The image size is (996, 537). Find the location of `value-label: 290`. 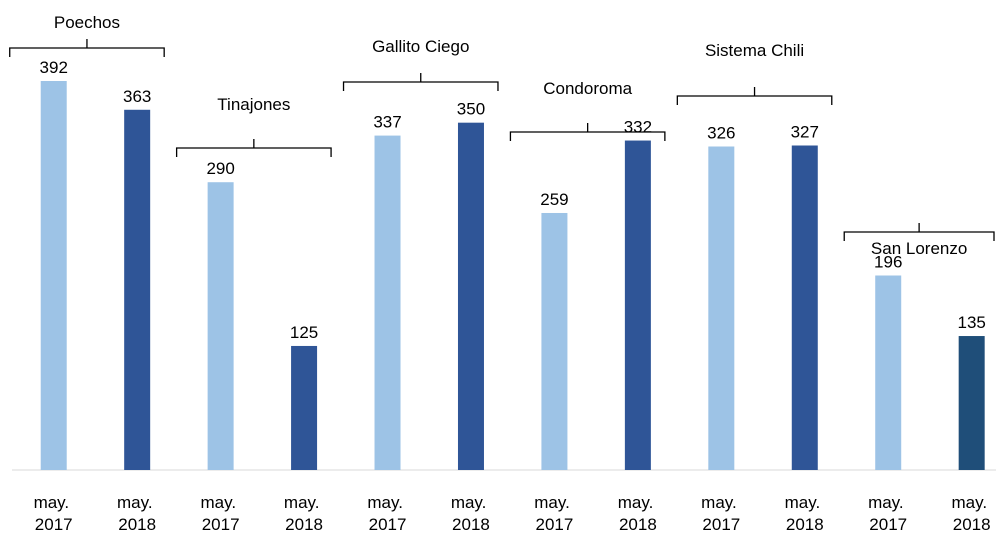

value-label: 290 is located at coordinates (220, 168).